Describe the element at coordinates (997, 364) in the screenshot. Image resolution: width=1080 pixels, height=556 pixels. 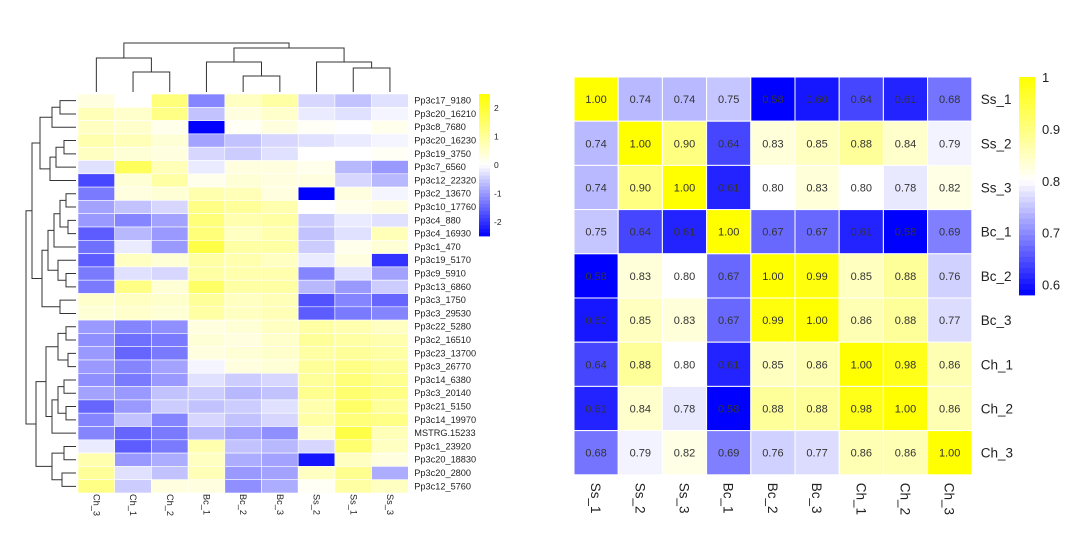
I see `matrix-row-label: Ch_1` at that location.